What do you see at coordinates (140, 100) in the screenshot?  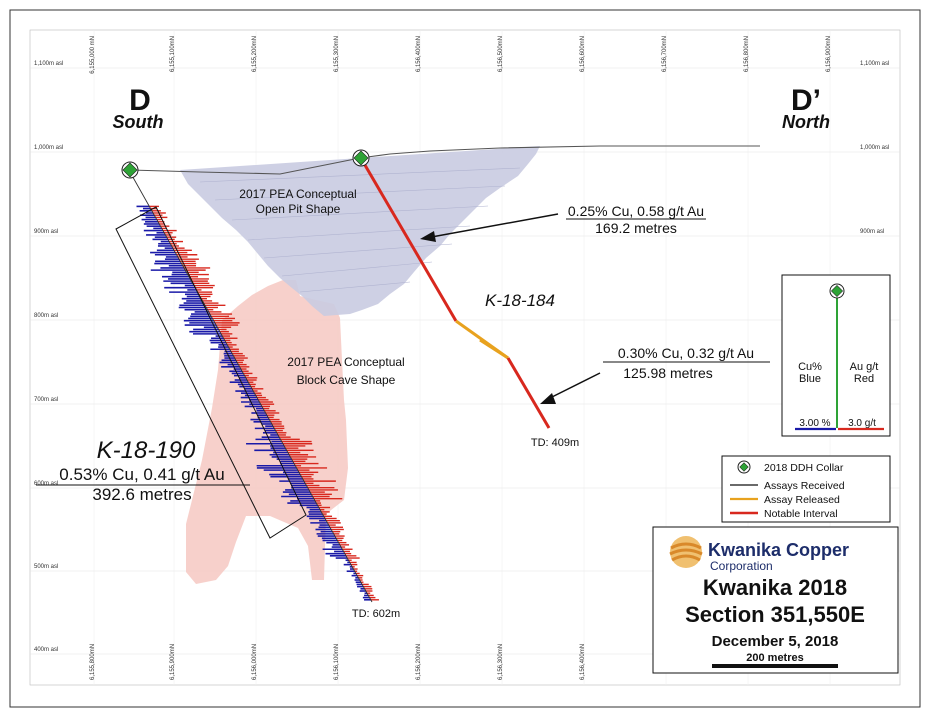 I see `section-left-letter: D` at bounding box center [140, 100].